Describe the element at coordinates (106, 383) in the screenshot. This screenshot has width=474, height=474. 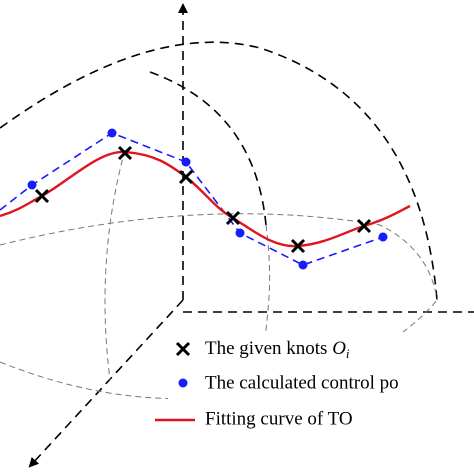
I see `x-axis` at that location.